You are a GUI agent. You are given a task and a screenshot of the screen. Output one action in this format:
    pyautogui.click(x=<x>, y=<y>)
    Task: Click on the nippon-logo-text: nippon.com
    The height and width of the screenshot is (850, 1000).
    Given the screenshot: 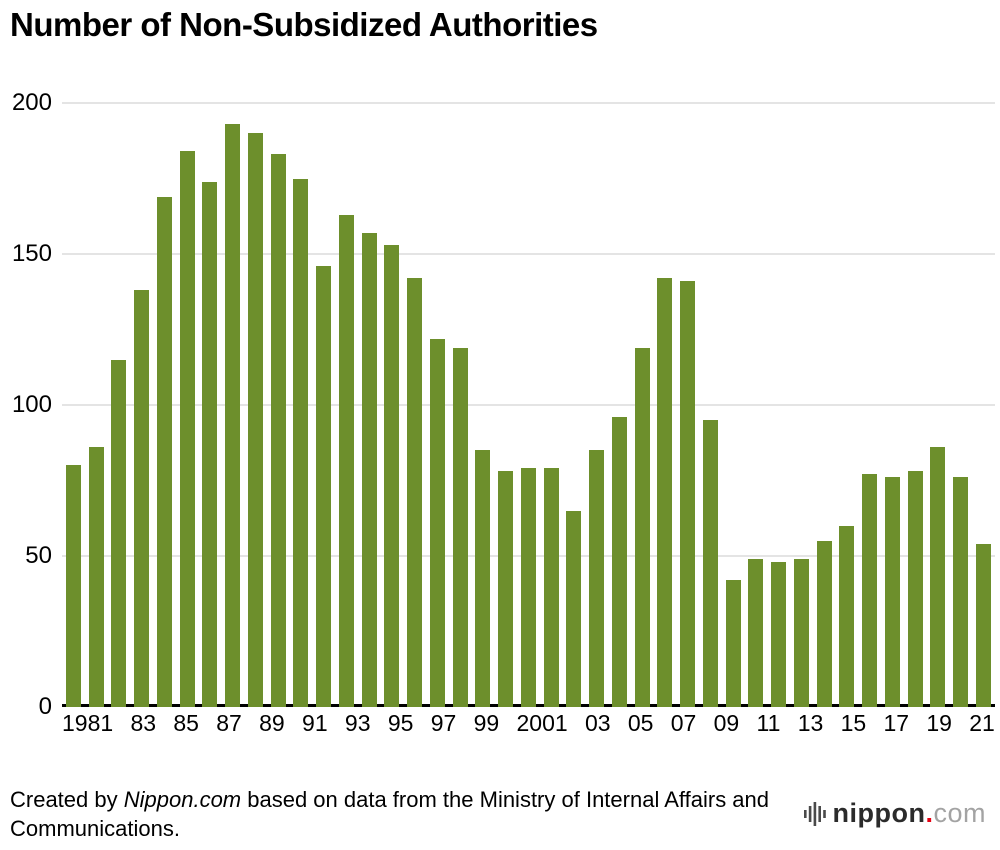 What is the action you would take?
    pyautogui.click(x=910, y=813)
    